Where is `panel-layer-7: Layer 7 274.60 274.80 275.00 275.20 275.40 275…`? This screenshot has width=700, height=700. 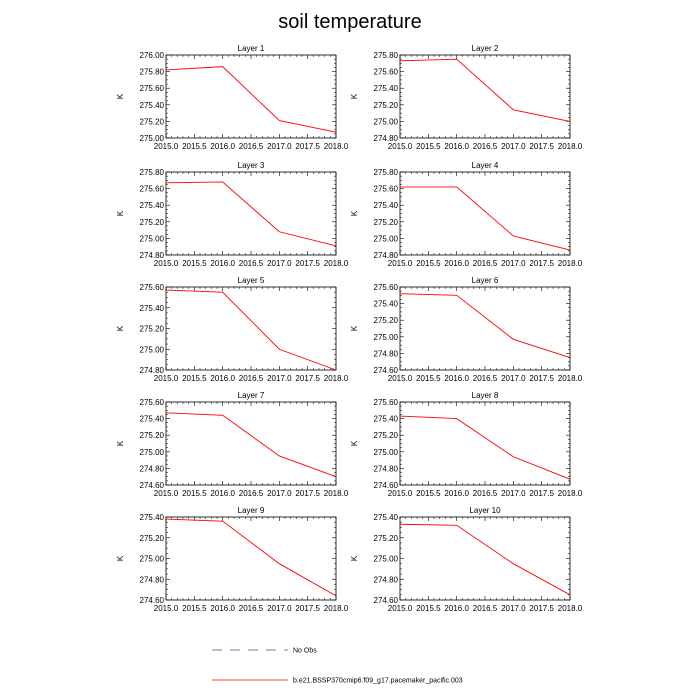 panel-layer-7: Layer 7 274.60 274.80 275.00 275.20 275.40 275… is located at coordinates (232, 444).